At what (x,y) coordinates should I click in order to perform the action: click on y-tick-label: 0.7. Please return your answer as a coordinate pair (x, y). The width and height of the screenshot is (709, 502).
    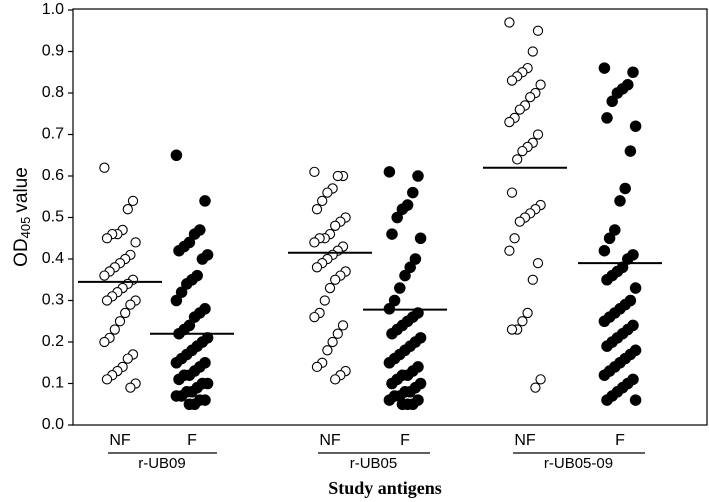
    Looking at the image, I should click on (53, 134).